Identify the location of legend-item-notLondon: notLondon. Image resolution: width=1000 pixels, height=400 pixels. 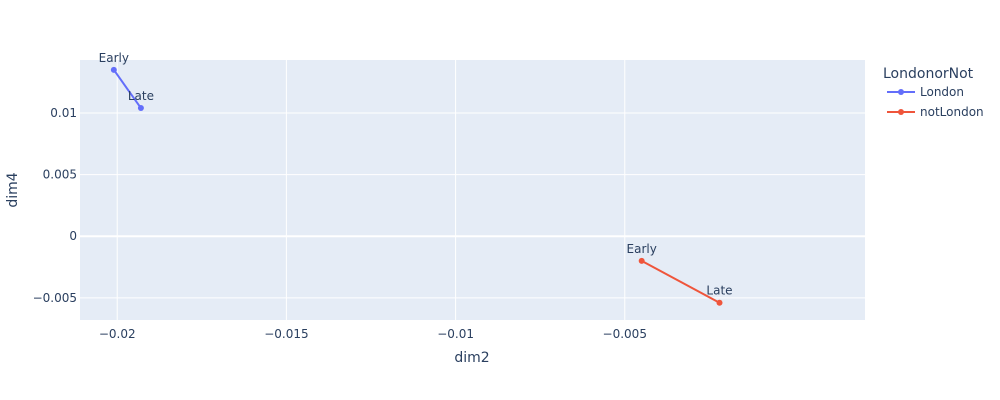
(935, 112).